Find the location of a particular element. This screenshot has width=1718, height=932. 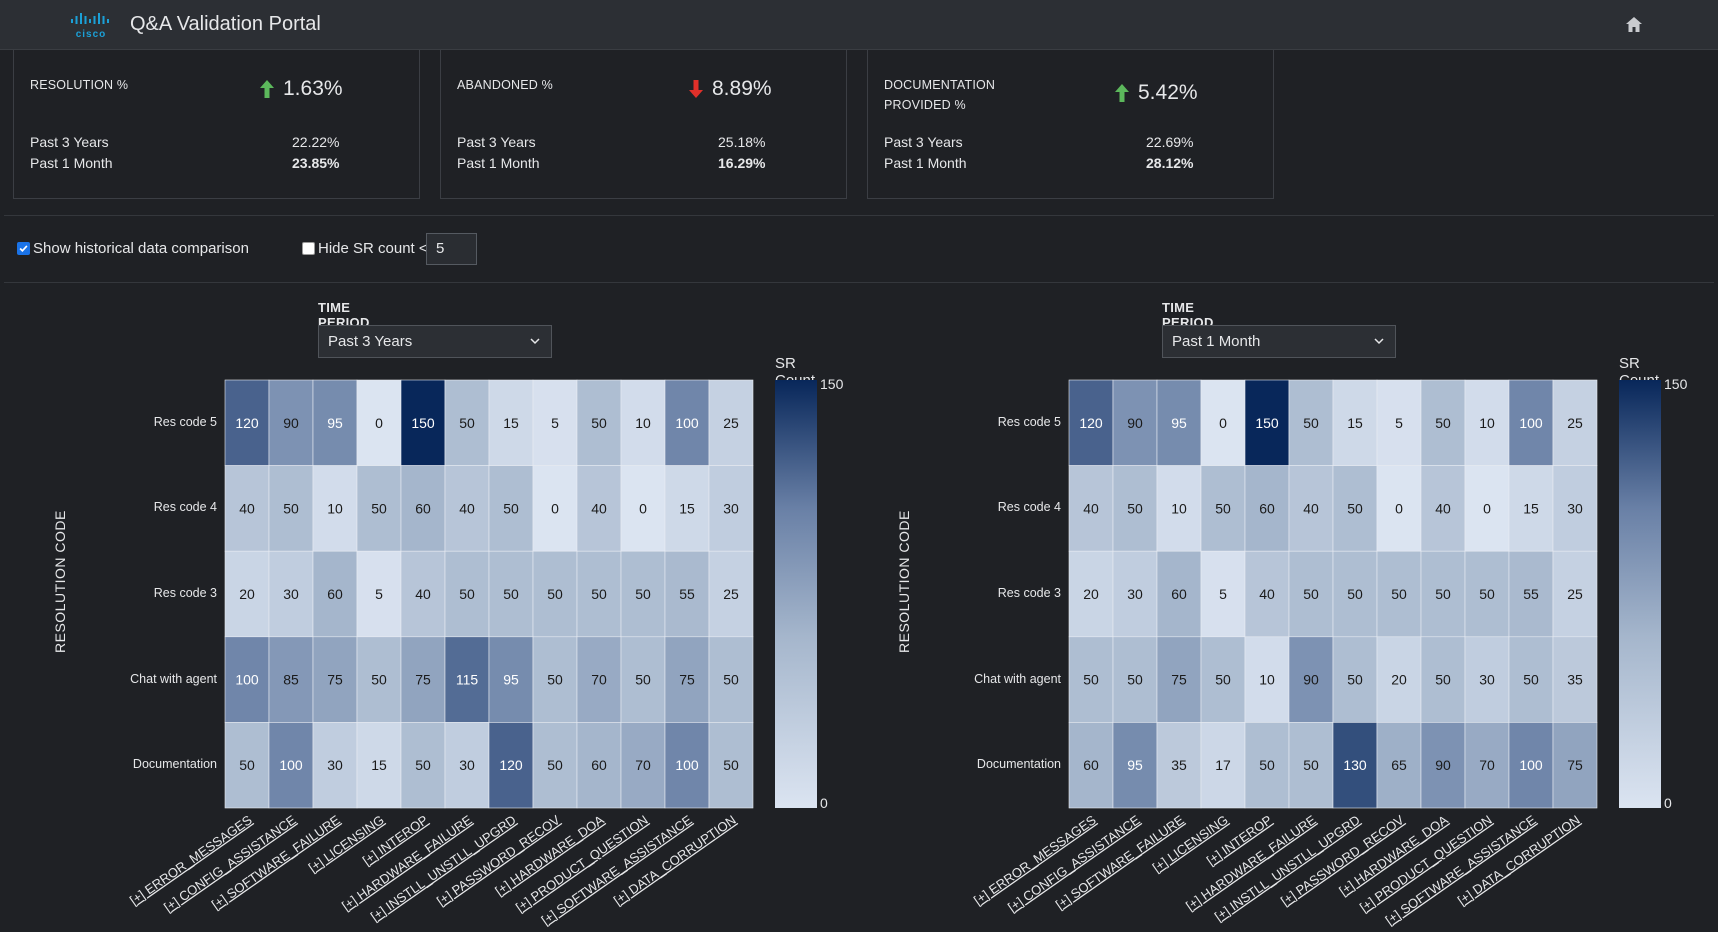

hide-sr-threshold-input: 5 is located at coordinates (451, 249).